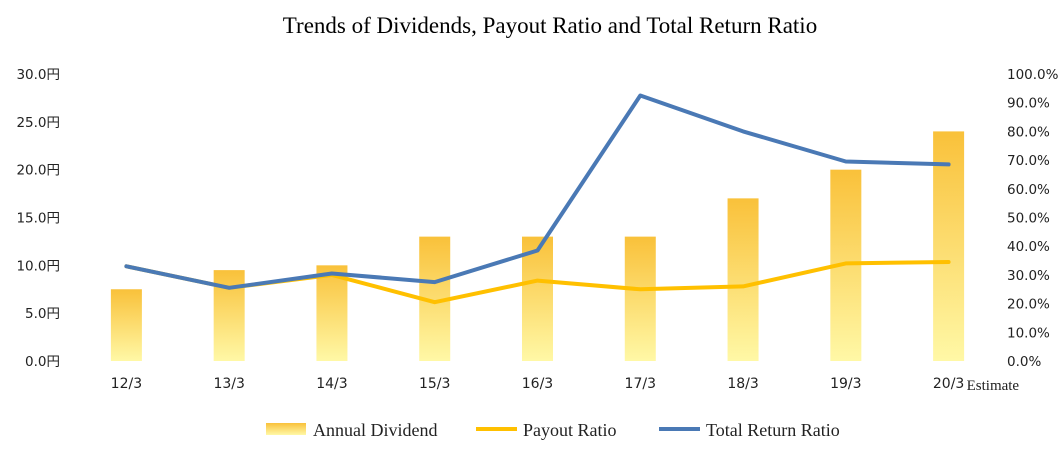 Image resolution: width=1061 pixels, height=454 pixels. I want to click on y-left-tick-label: 20.0円, so click(38, 171).